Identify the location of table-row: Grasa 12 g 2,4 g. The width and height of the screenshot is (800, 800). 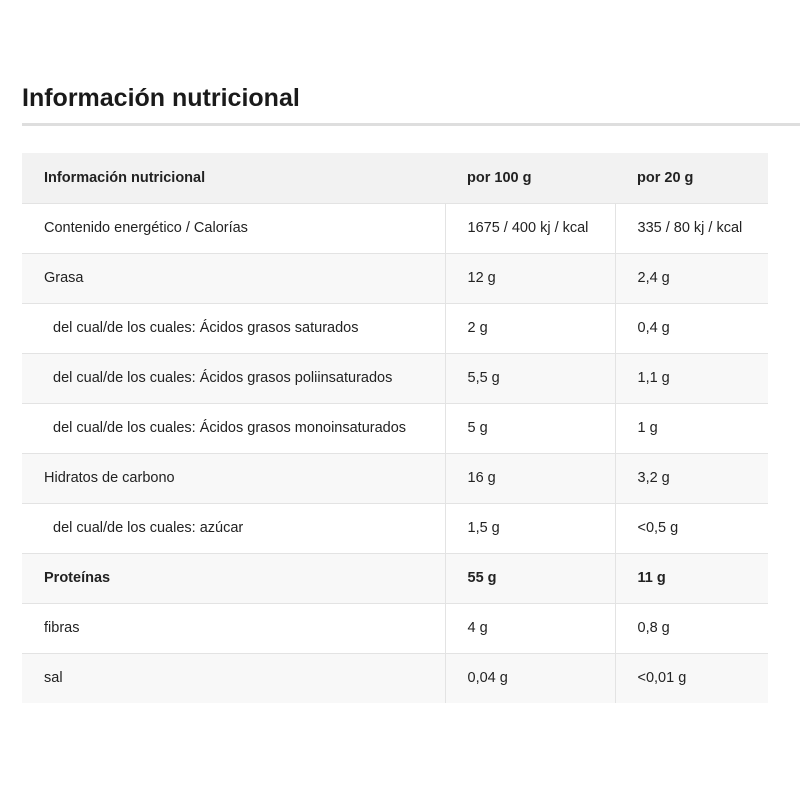
(395, 277).